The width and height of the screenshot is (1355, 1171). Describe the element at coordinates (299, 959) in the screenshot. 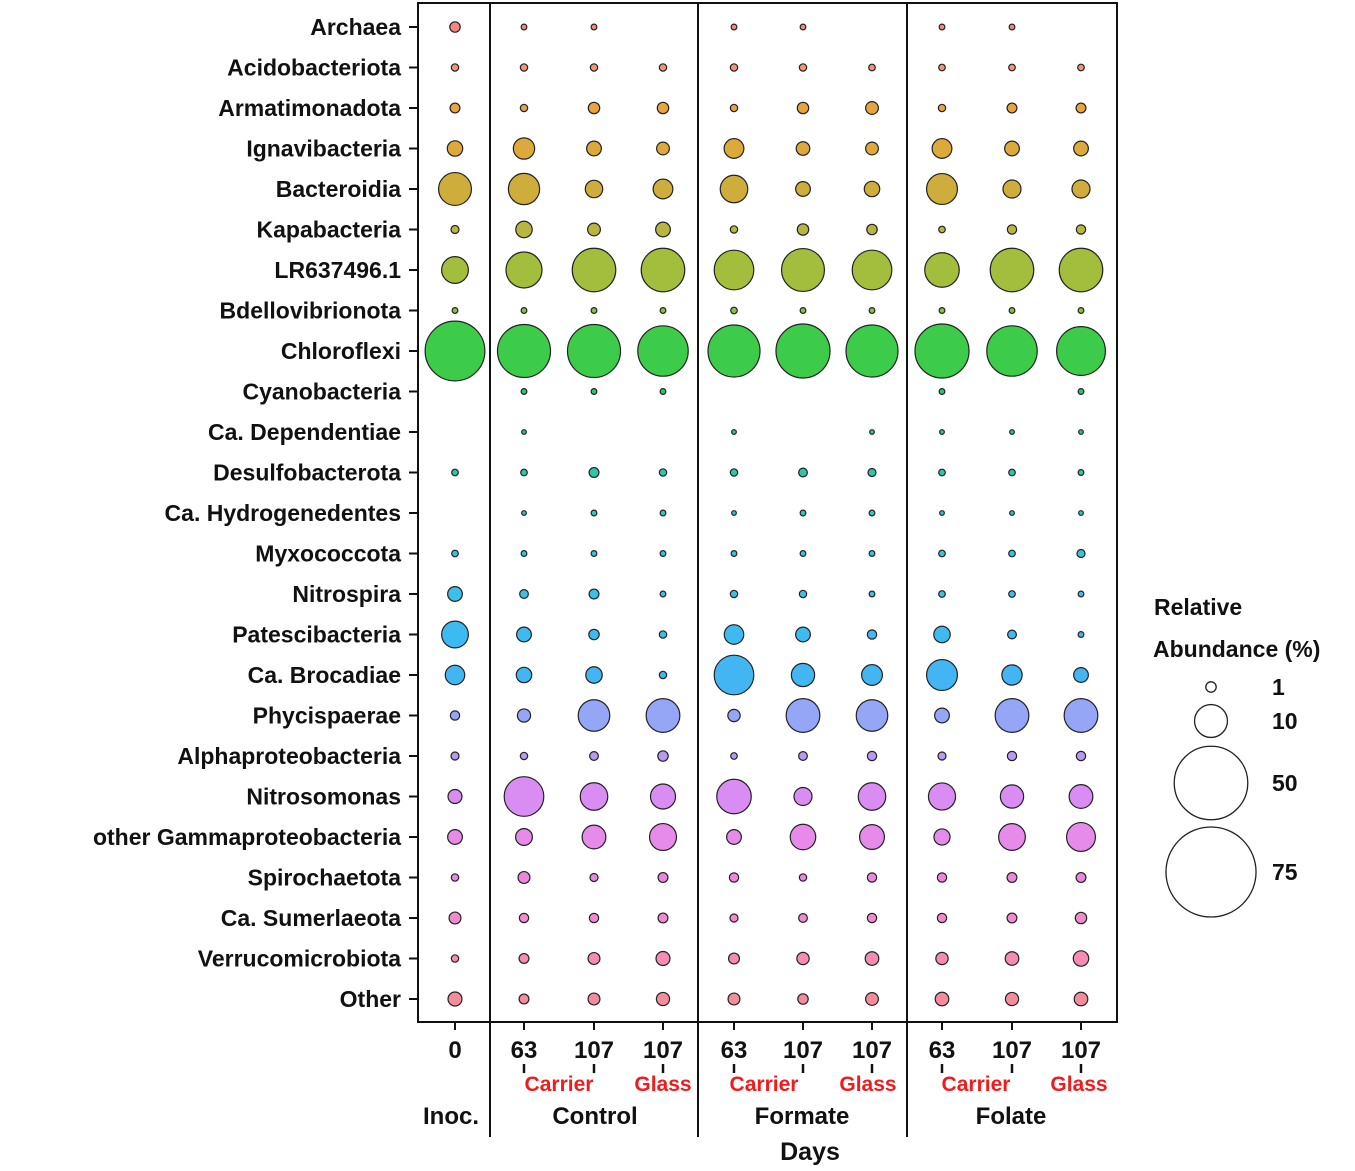

I see `taxon-label: Verrucomicrobiota` at that location.